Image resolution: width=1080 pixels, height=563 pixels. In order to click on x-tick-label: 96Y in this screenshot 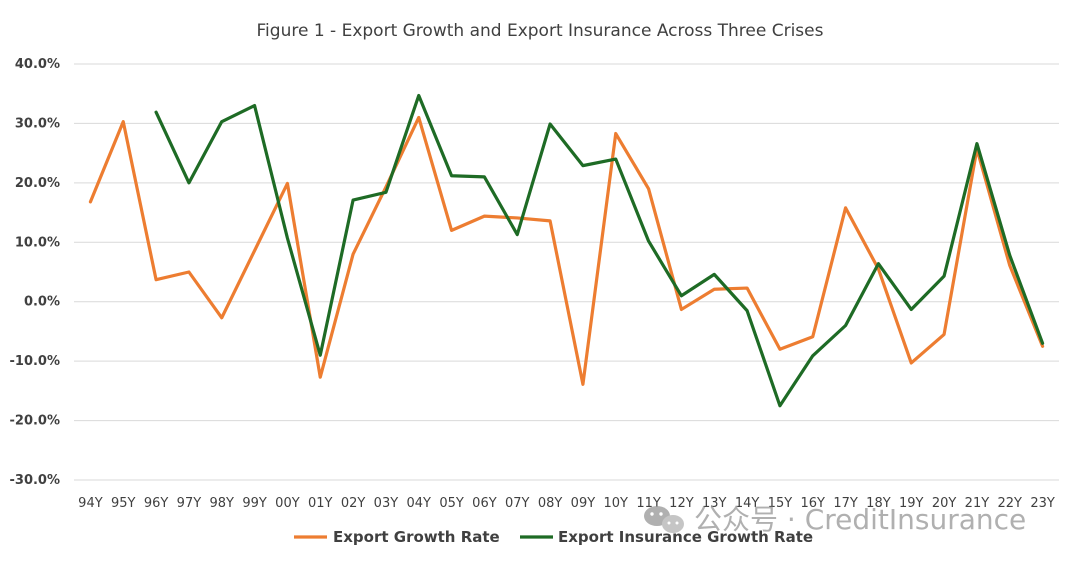, I will do `click(156, 503)`.